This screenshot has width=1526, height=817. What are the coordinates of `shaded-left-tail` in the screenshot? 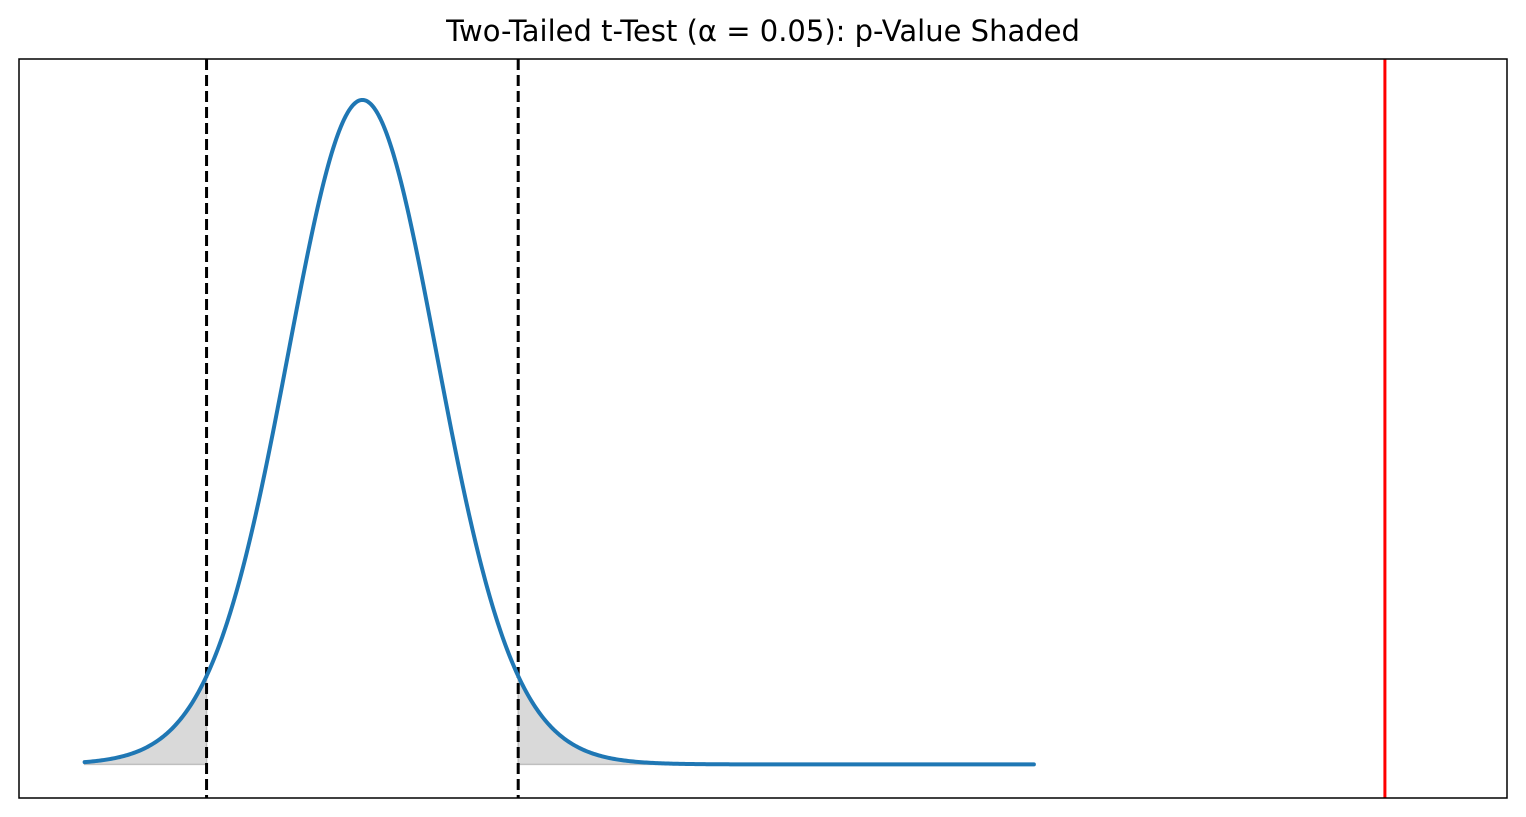 It's located at (145, 720).